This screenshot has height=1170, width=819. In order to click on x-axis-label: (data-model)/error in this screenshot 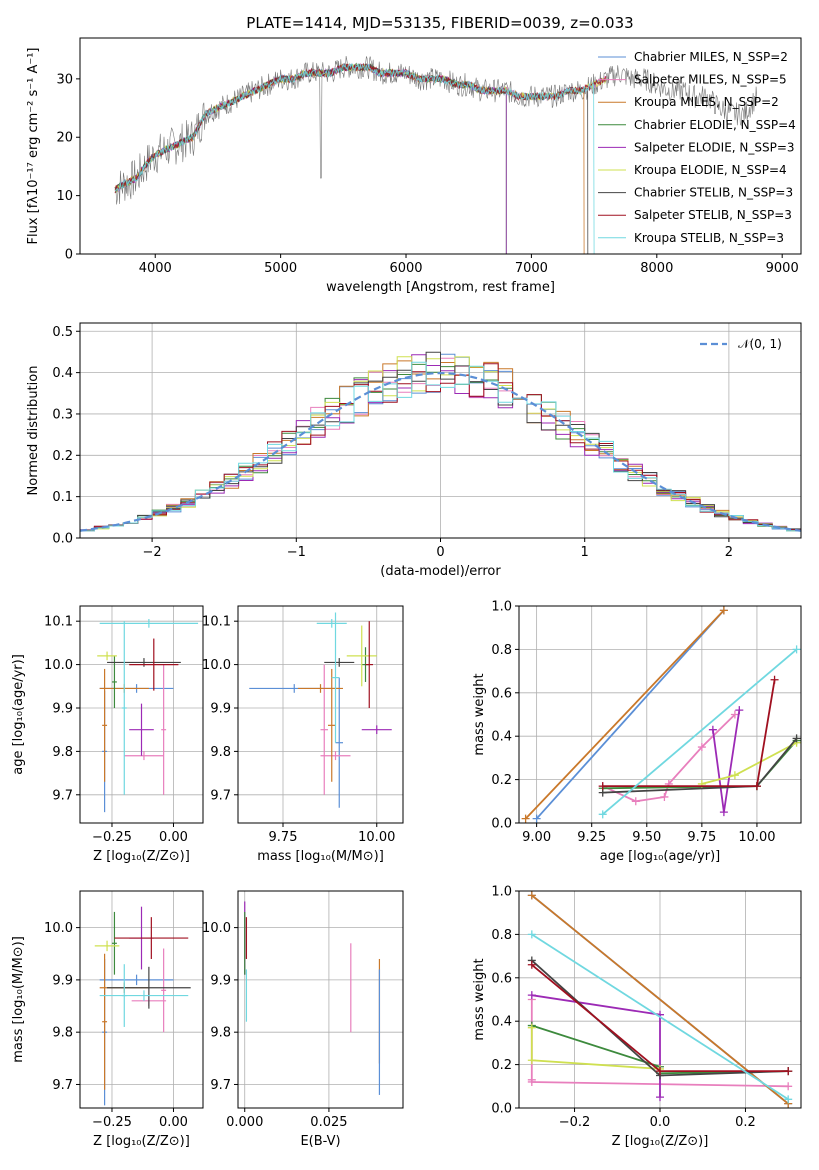, I will do `click(440, 571)`.